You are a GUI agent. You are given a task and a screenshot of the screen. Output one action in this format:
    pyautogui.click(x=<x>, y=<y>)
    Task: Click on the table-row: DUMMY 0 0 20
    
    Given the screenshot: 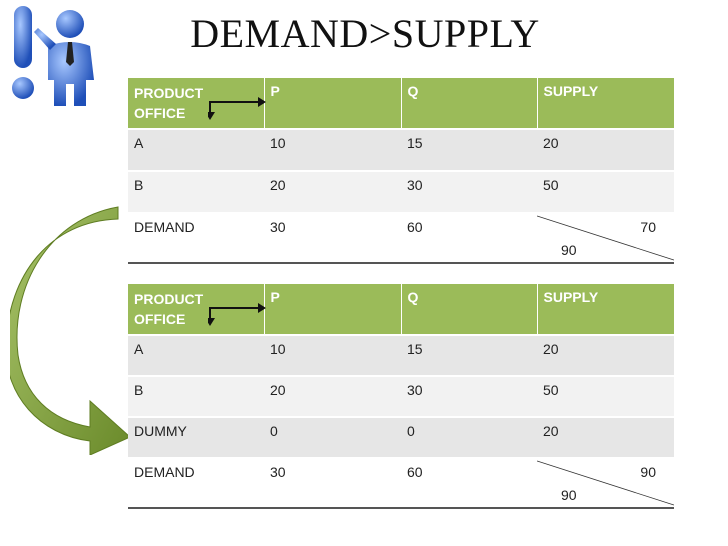 What is the action you would take?
    pyautogui.click(x=401, y=438)
    